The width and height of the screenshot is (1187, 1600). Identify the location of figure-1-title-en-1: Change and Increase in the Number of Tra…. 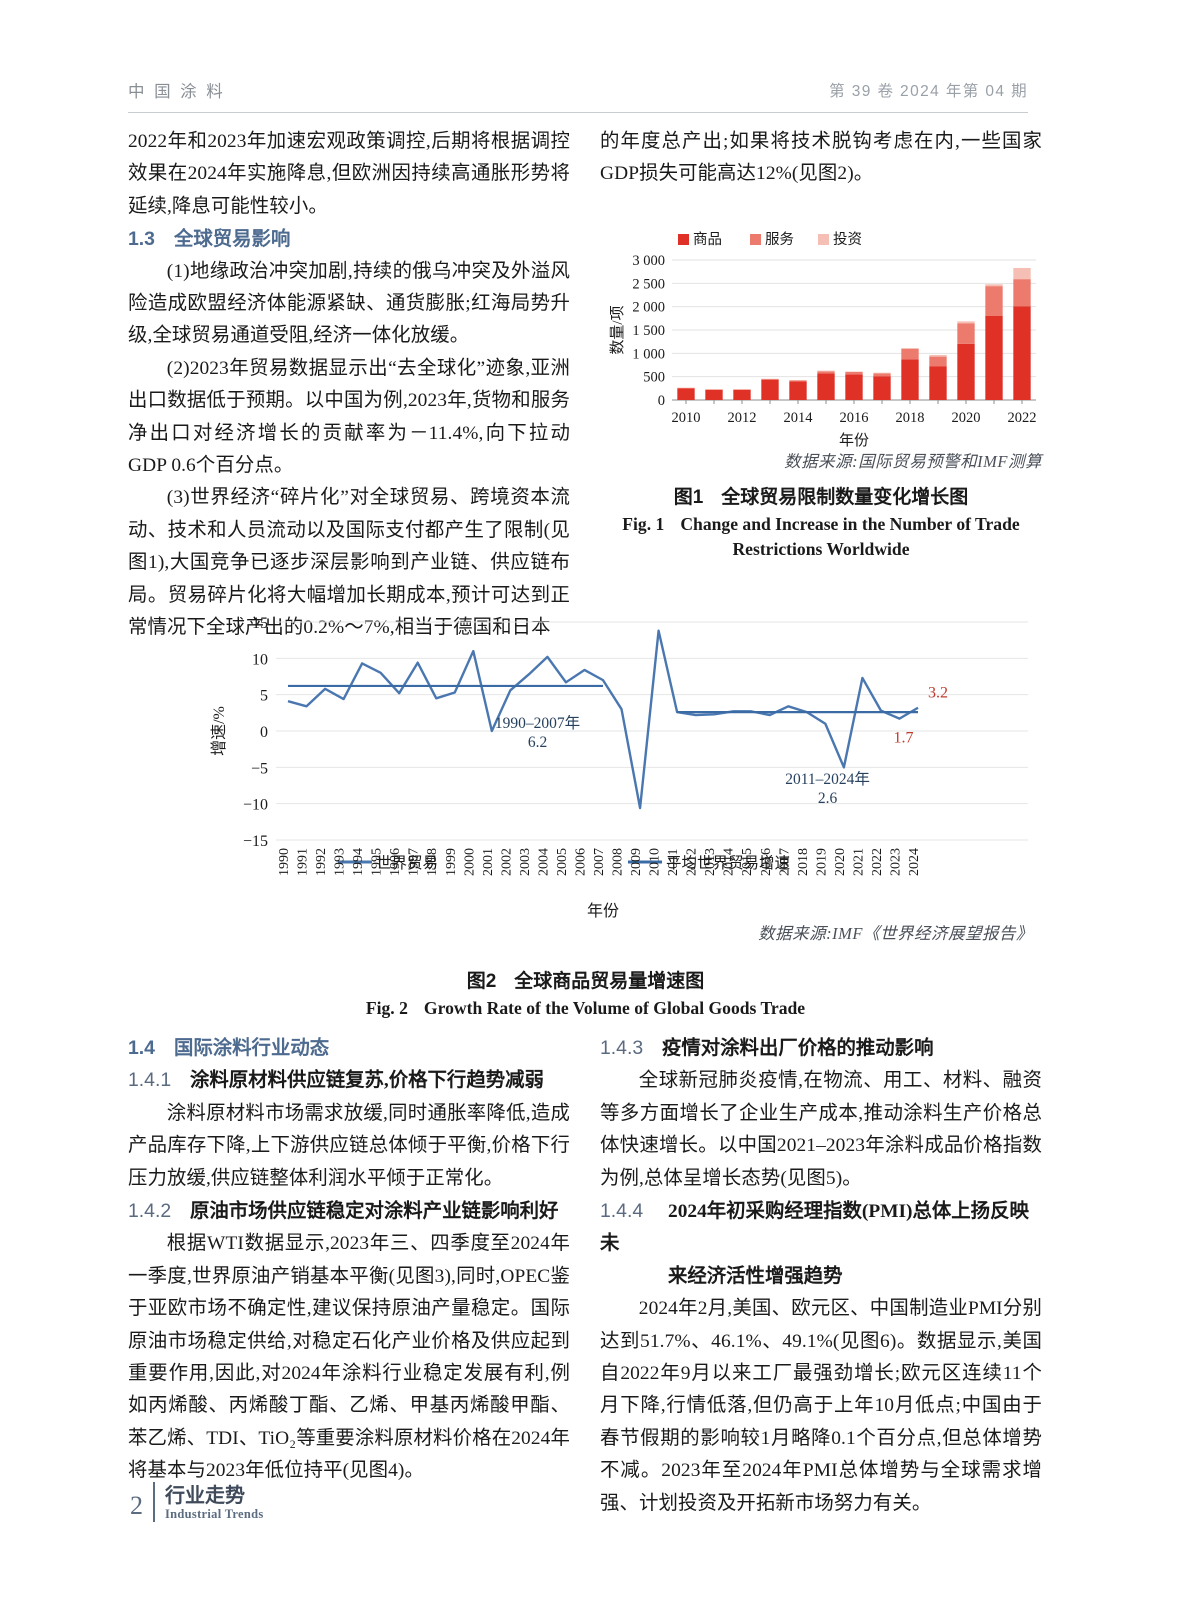
(850, 524).